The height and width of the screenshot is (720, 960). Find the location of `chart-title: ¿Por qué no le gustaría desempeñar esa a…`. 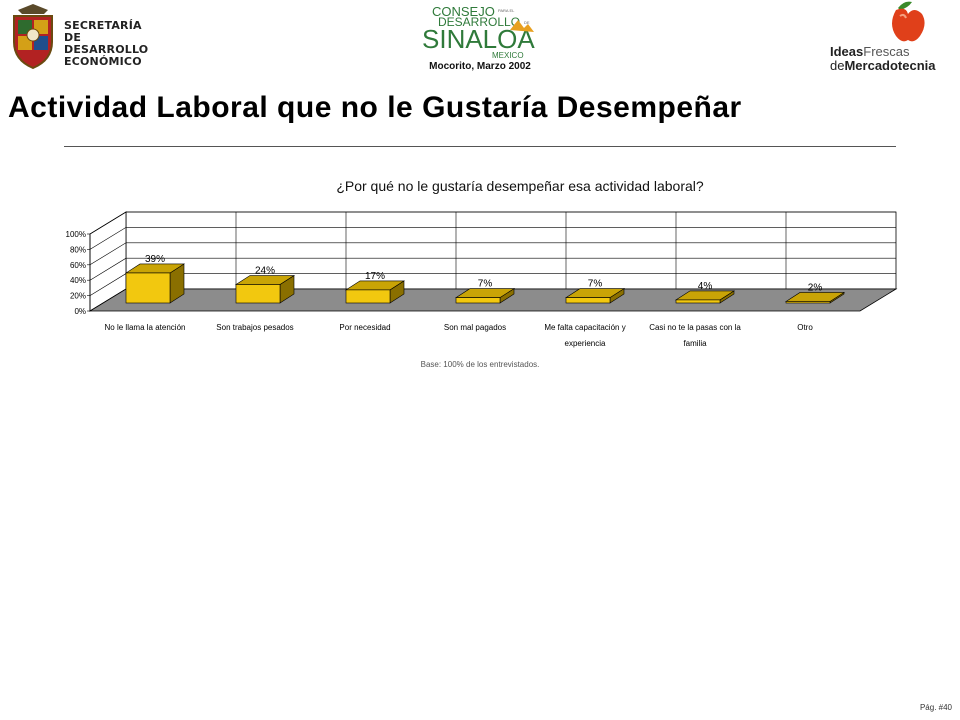

chart-title: ¿Por qué no le gustaría desempeñar esa a… is located at coordinates (520, 186).